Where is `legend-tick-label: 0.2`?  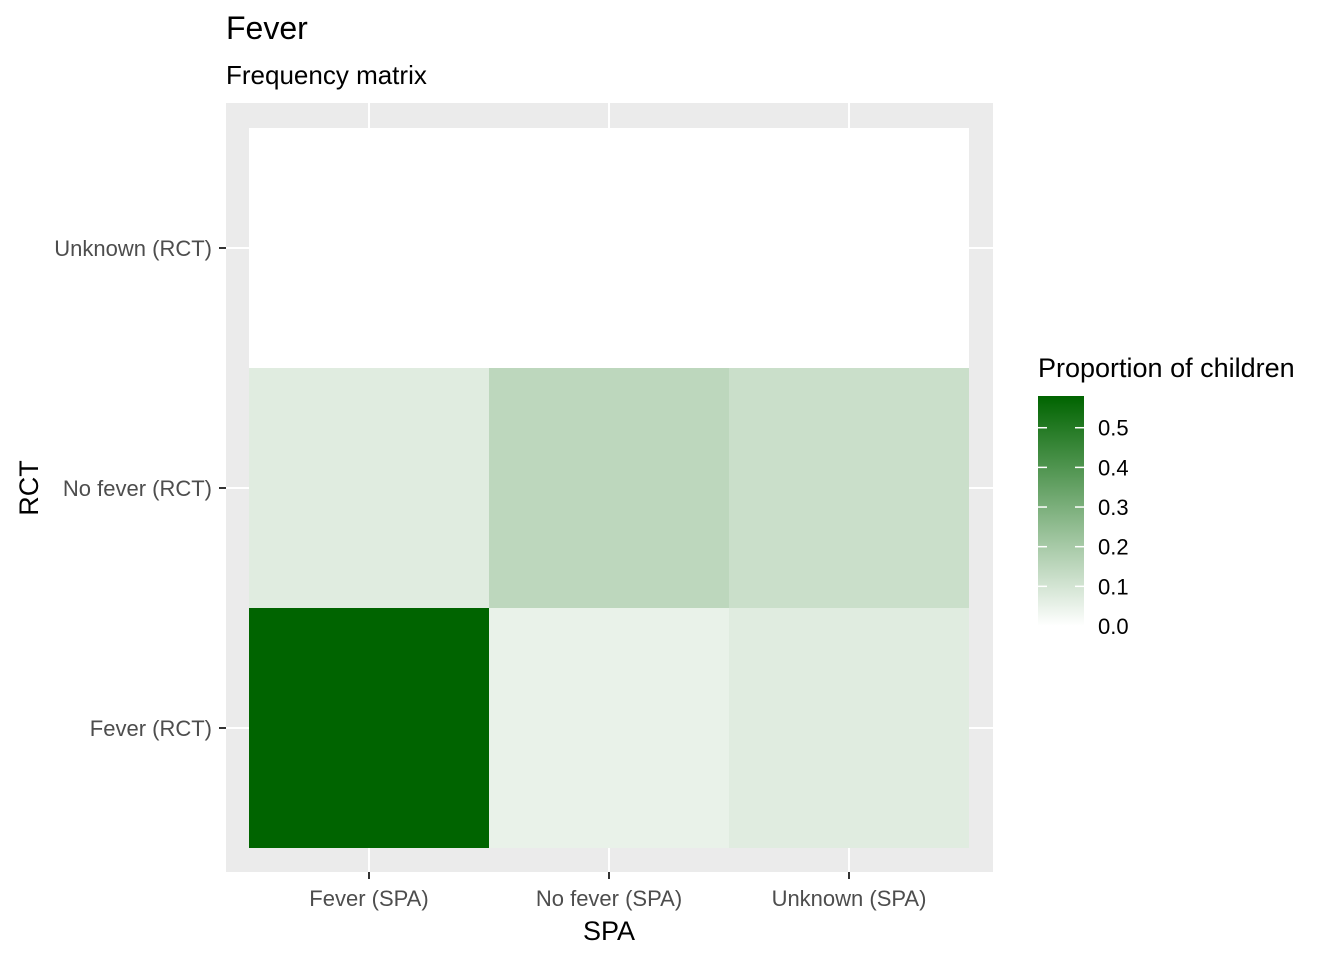
legend-tick-label: 0.2 is located at coordinates (1113, 547).